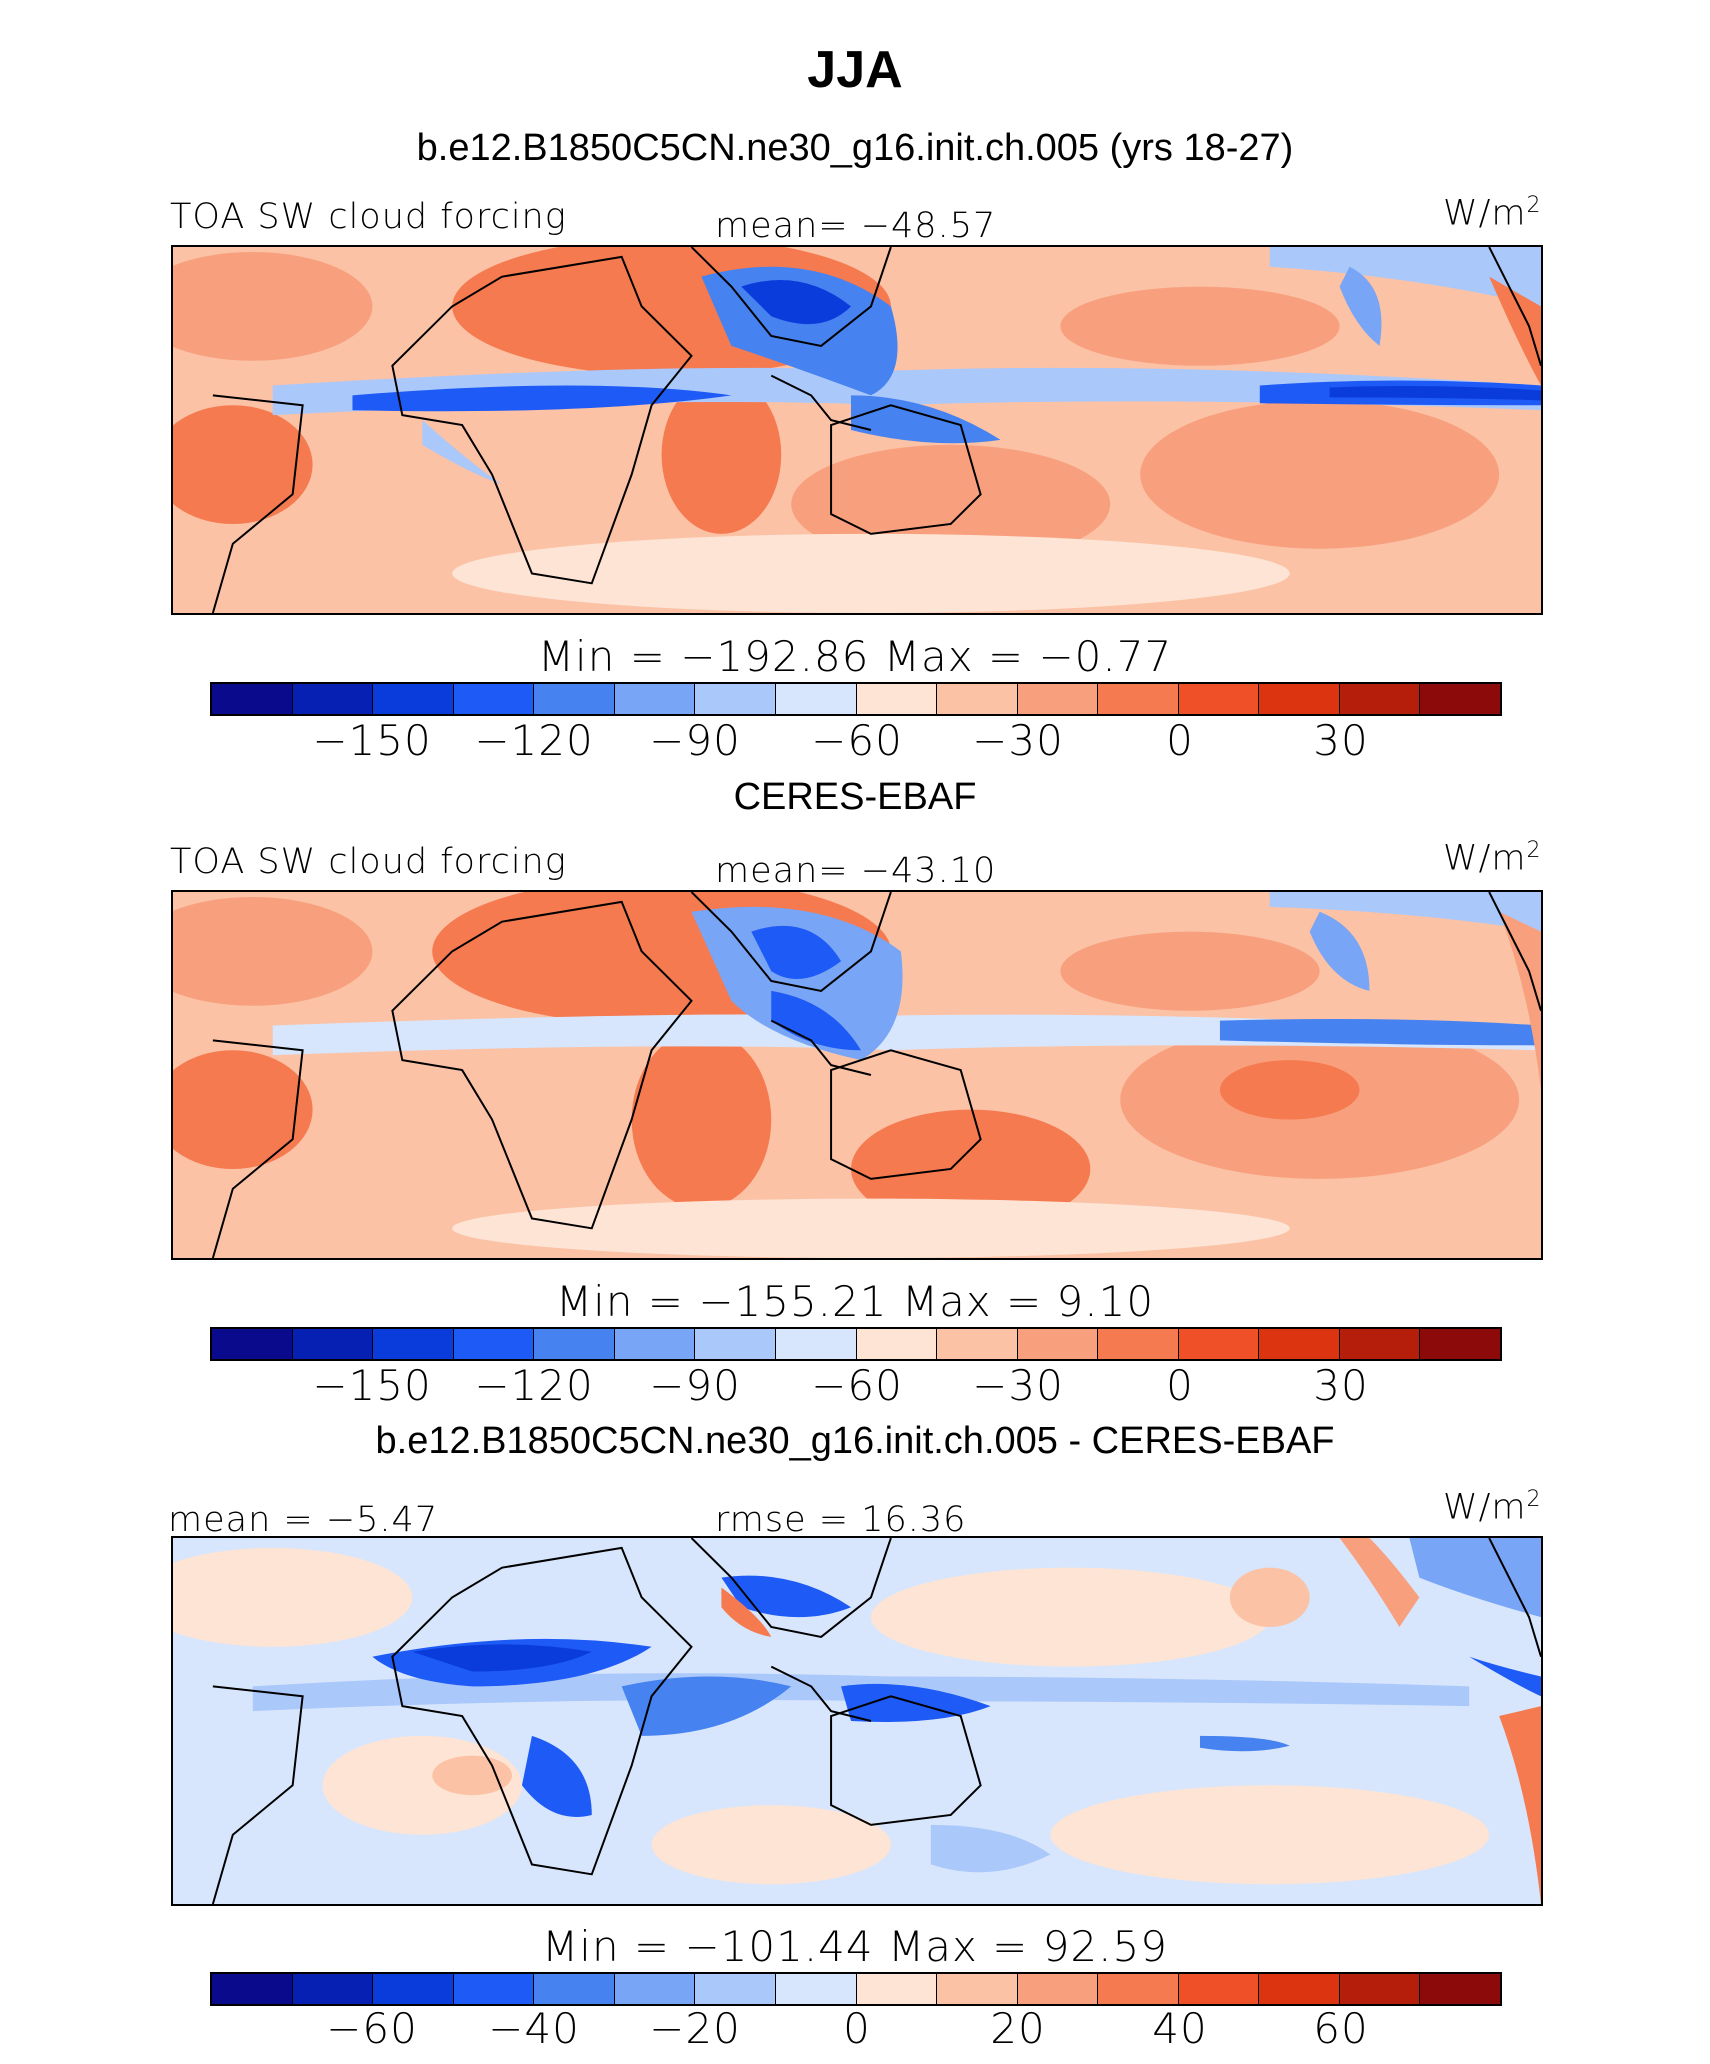 The height and width of the screenshot is (2064, 1710). What do you see at coordinates (857, 430) in the screenshot?
I see `panel1-map` at bounding box center [857, 430].